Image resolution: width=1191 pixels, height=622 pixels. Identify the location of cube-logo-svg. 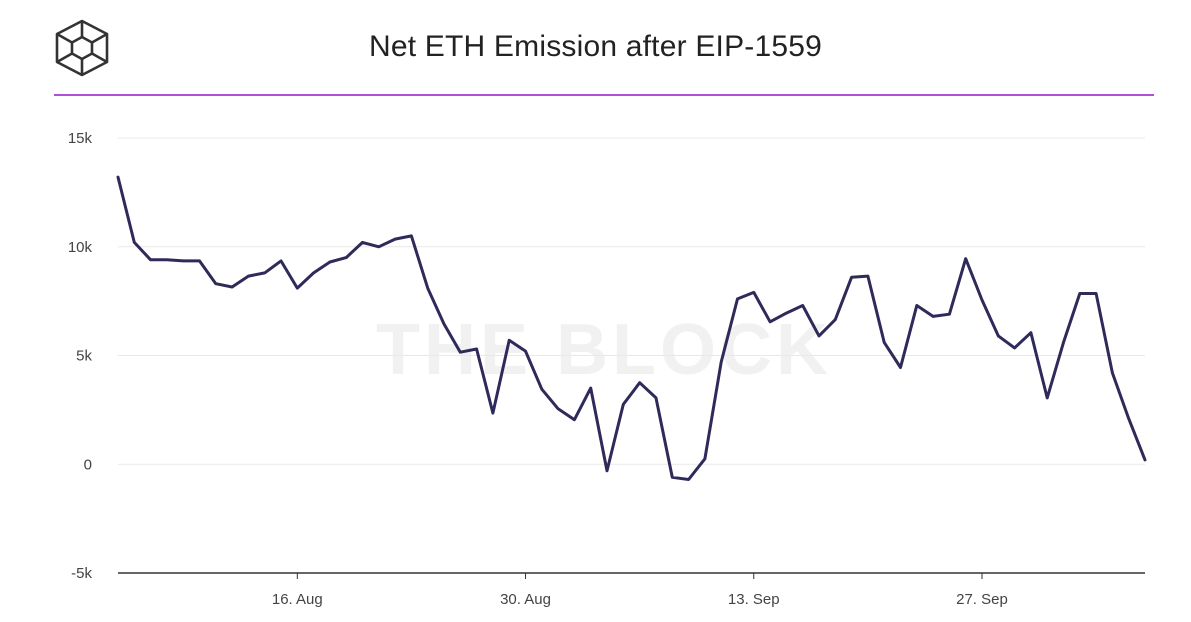
(82, 48).